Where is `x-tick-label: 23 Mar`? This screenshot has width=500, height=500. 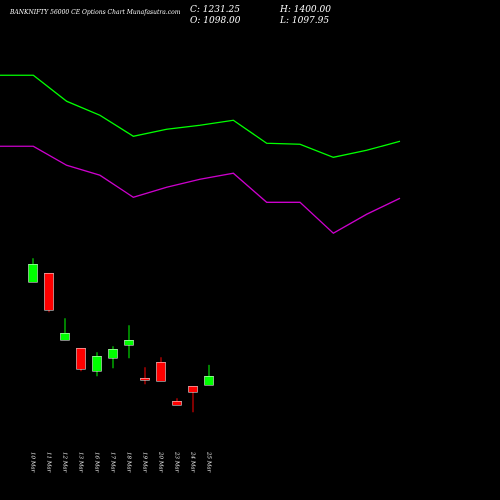 x-tick-label: 23 Mar is located at coordinates (177, 462).